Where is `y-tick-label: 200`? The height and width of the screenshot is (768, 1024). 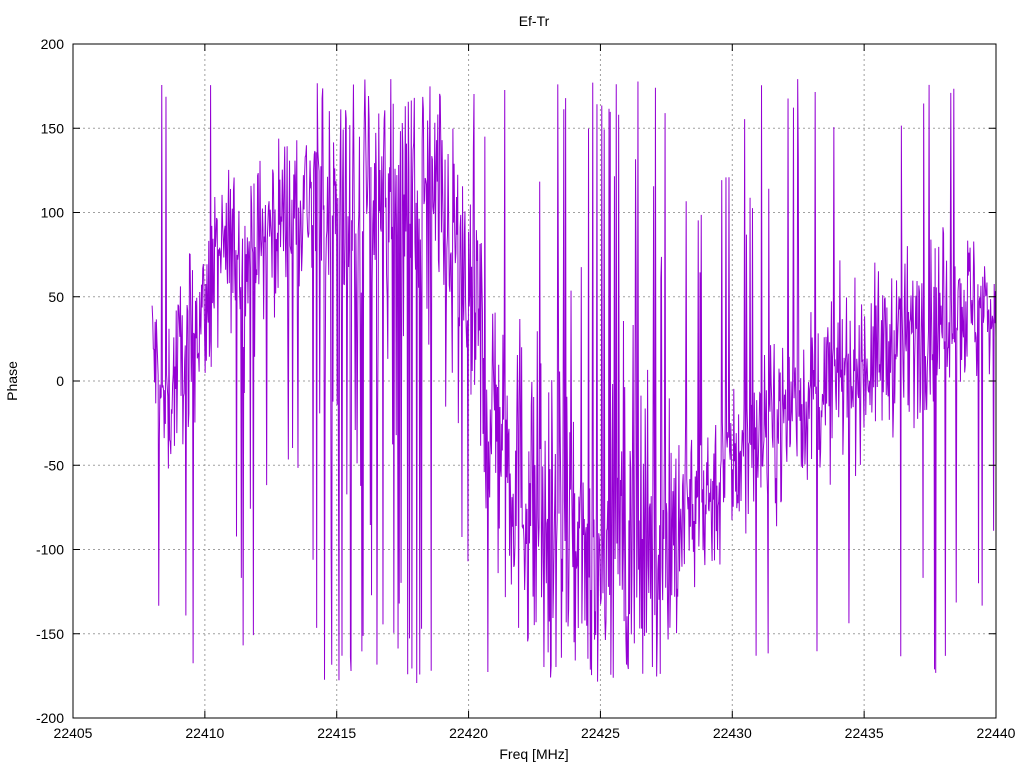
y-tick-label: 200 is located at coordinates (53, 44).